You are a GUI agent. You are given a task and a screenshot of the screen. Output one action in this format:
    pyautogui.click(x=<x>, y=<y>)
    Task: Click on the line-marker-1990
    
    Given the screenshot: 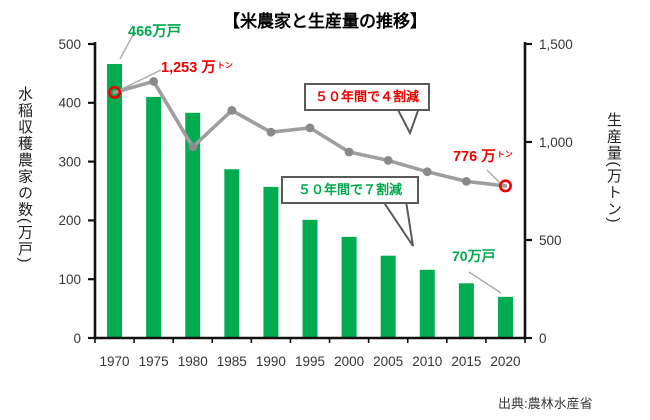 What is the action you would take?
    pyautogui.click(x=271, y=132)
    